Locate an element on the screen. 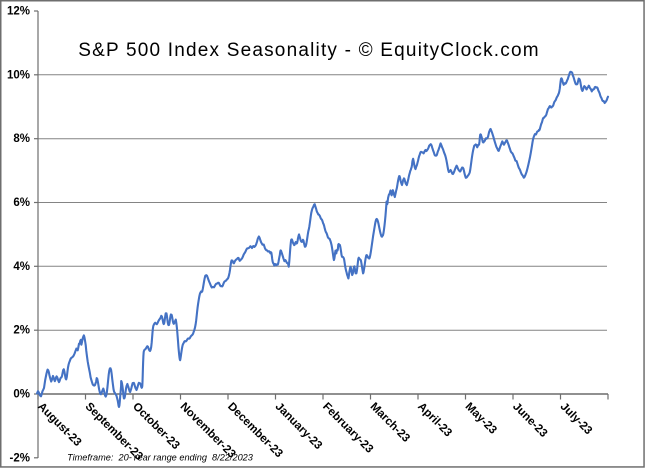 This screenshot has width=645, height=473. svg-text: 10% is located at coordinates (18, 75).